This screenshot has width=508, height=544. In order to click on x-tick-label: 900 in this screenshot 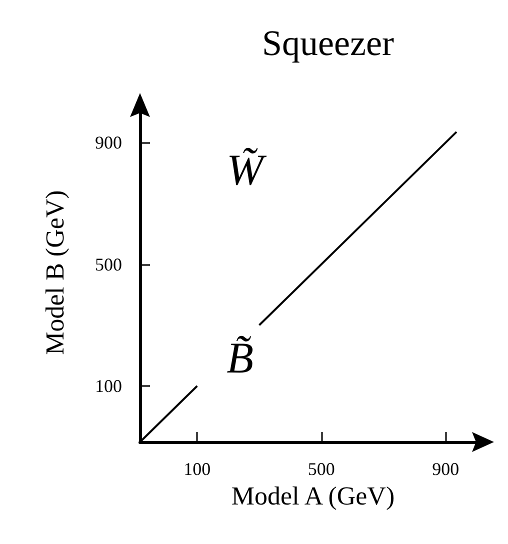, I will do `click(446, 469)`.